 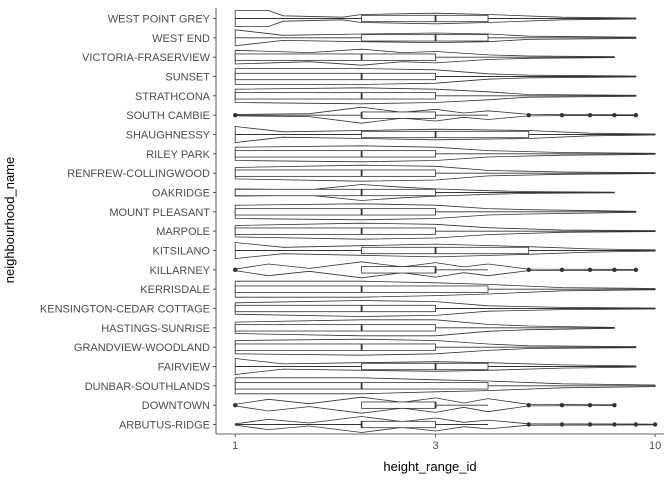 I want to click on x-axis: 1 3 10, so click(x=440, y=442).